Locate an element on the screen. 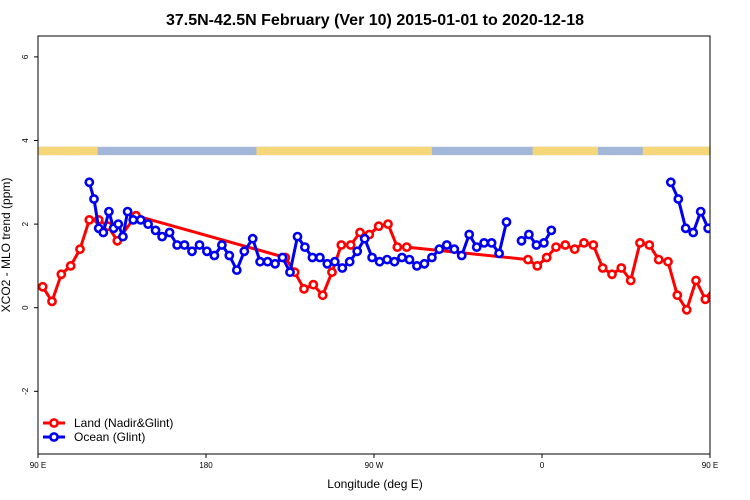 The image size is (750, 500). x-tick-label-3: 0 is located at coordinates (542, 465).